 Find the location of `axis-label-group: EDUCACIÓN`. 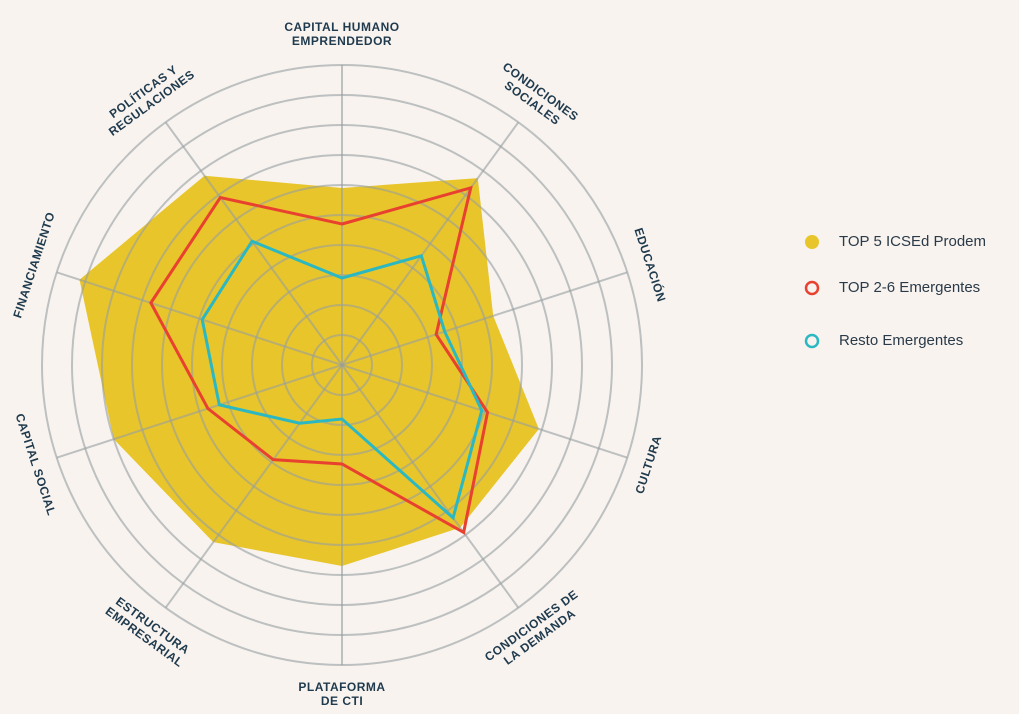

axis-label-group: EDUCACIÓN is located at coordinates (650, 265).